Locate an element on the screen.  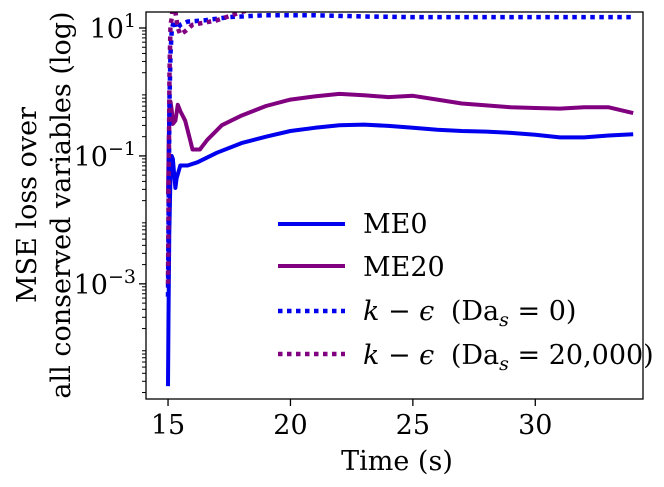
legend-label-ke-0: k − ϵ (Das = 0) is located at coordinates (469, 313).